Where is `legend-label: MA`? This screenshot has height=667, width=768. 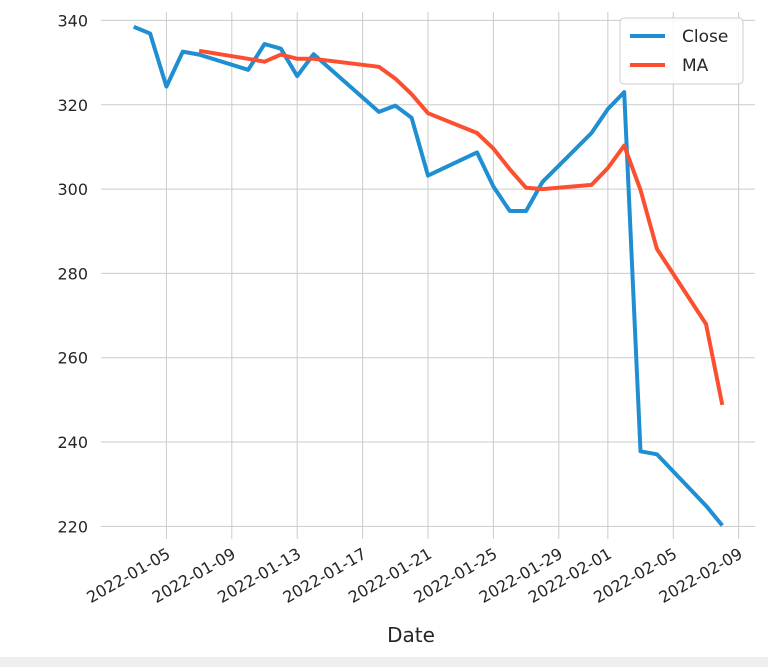
legend-label: MA is located at coordinates (695, 66).